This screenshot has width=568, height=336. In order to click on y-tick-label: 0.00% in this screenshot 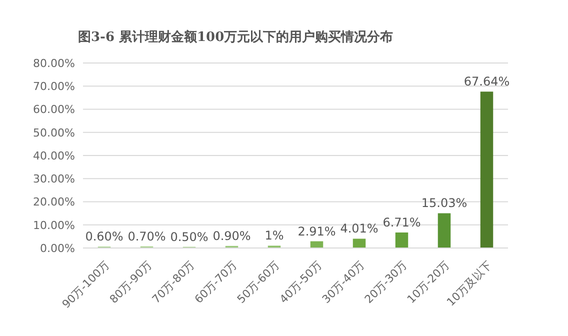, I will do `click(57, 248)`.